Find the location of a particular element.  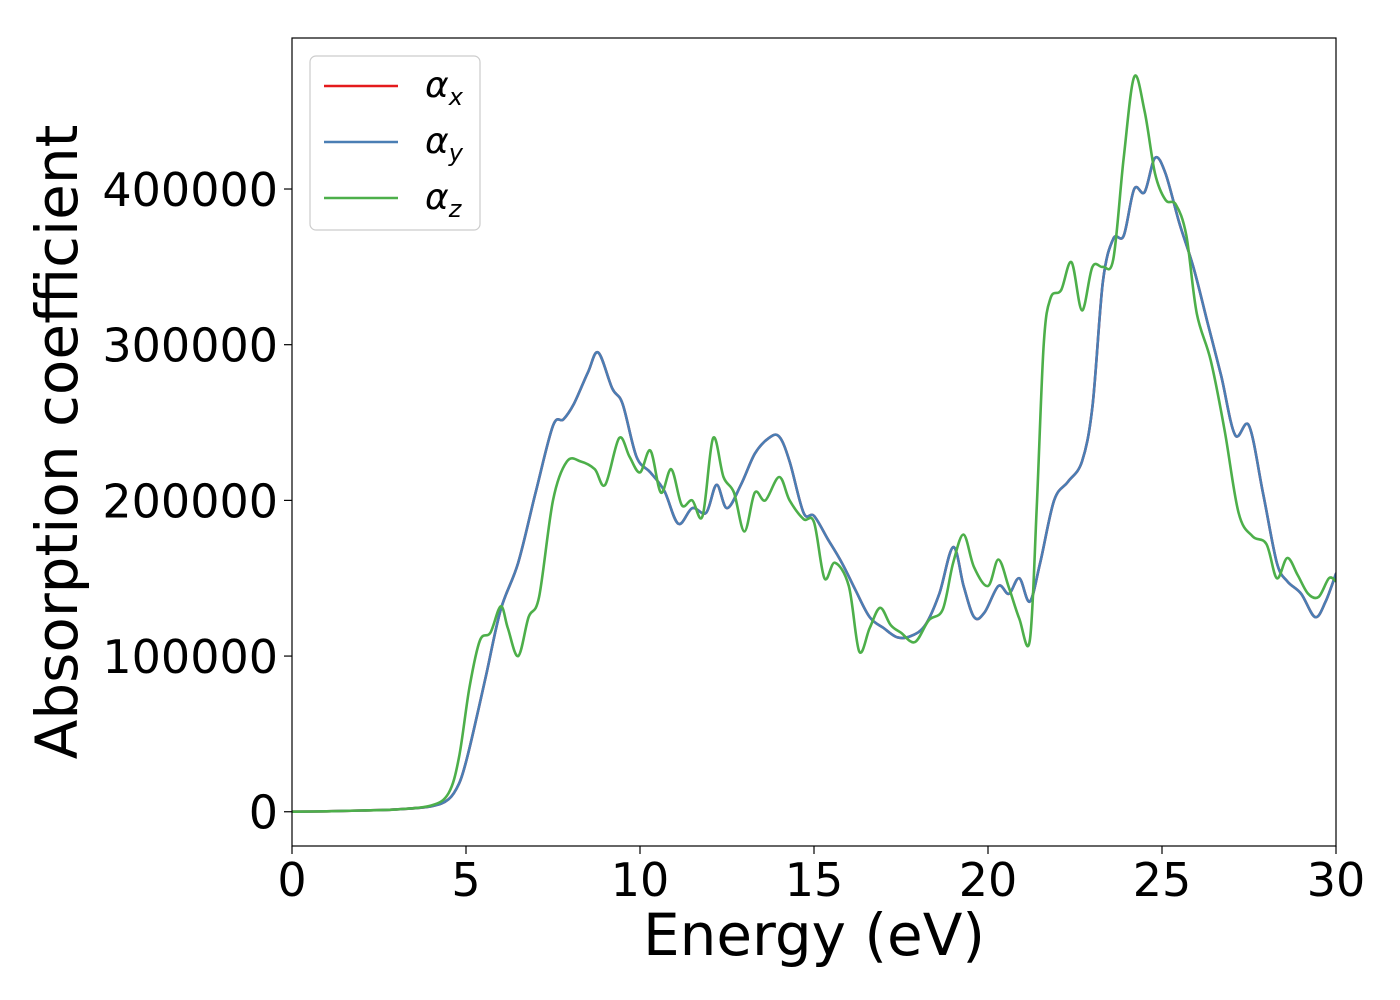

y-tick-label: 200000 is located at coordinates (190, 501).